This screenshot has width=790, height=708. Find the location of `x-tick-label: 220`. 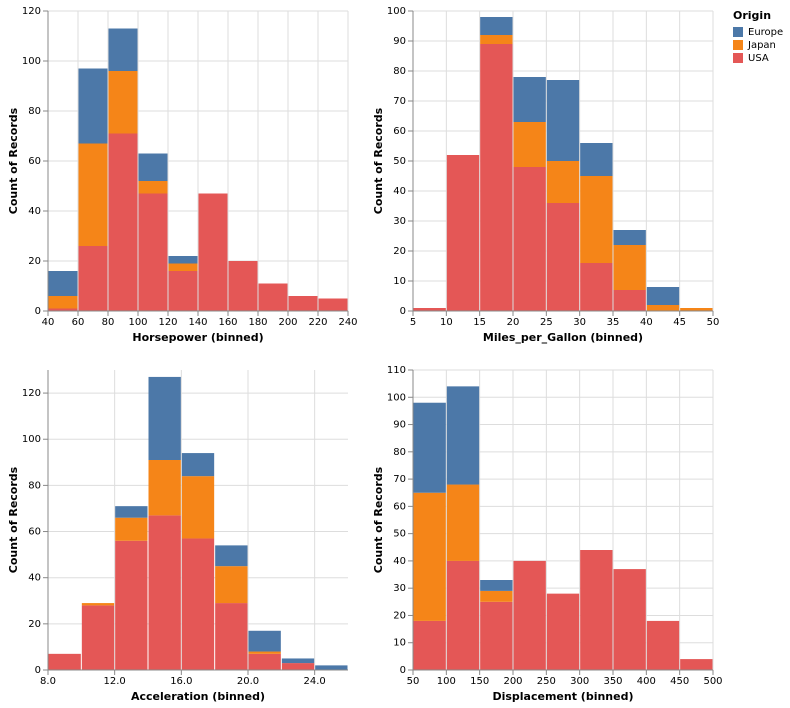

x-tick-label: 220 is located at coordinates (317, 322).